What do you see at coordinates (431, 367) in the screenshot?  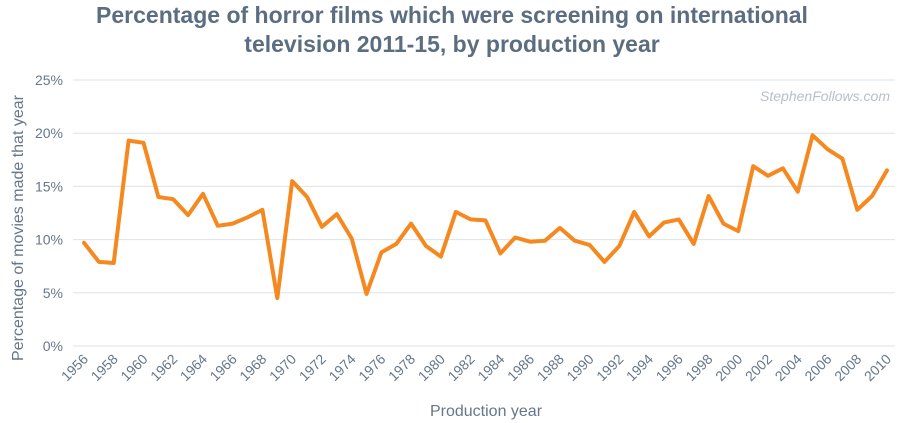 I see `x-tick-label: 1980` at bounding box center [431, 367].